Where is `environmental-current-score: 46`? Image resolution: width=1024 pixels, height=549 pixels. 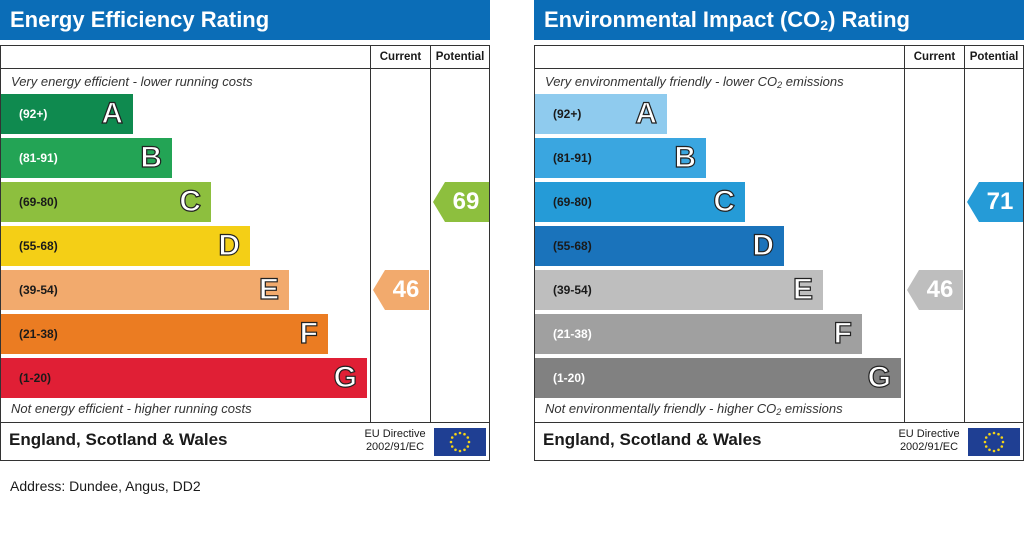 environmental-current-score: 46 is located at coordinates (935, 290).